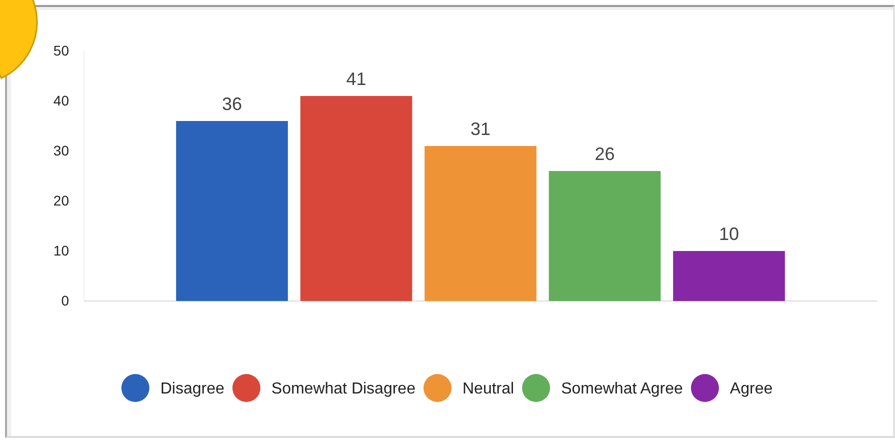 The height and width of the screenshot is (440, 895). What do you see at coordinates (61, 150) in the screenshot?
I see `y-tick-label: 30` at bounding box center [61, 150].